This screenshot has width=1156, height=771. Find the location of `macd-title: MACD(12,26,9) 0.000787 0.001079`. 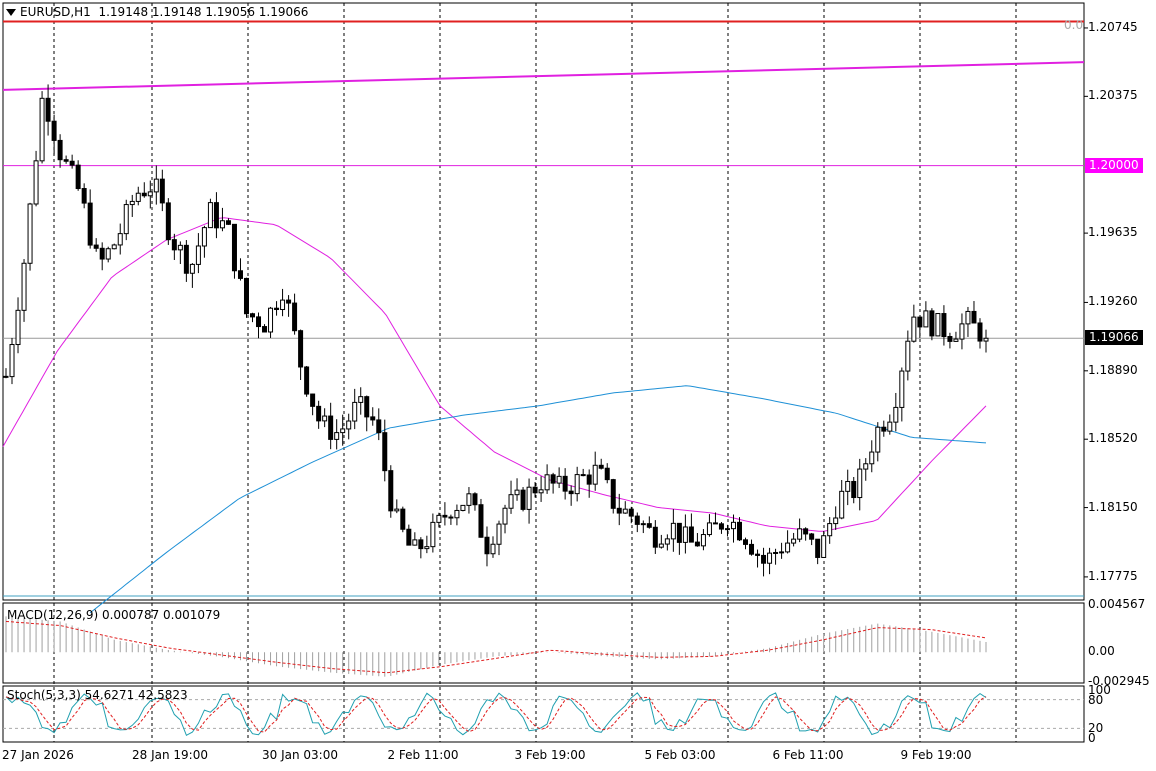

macd-title: MACD(12,26,9) 0.000787 0.001079 is located at coordinates (114, 615).